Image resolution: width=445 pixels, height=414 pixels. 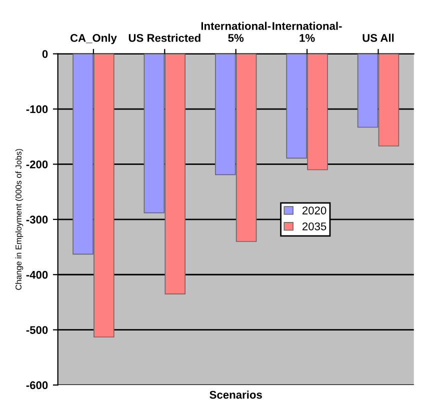 What do you see at coordinates (93, 39) in the screenshot?
I see `x-tick-label: CA_Only` at bounding box center [93, 39].